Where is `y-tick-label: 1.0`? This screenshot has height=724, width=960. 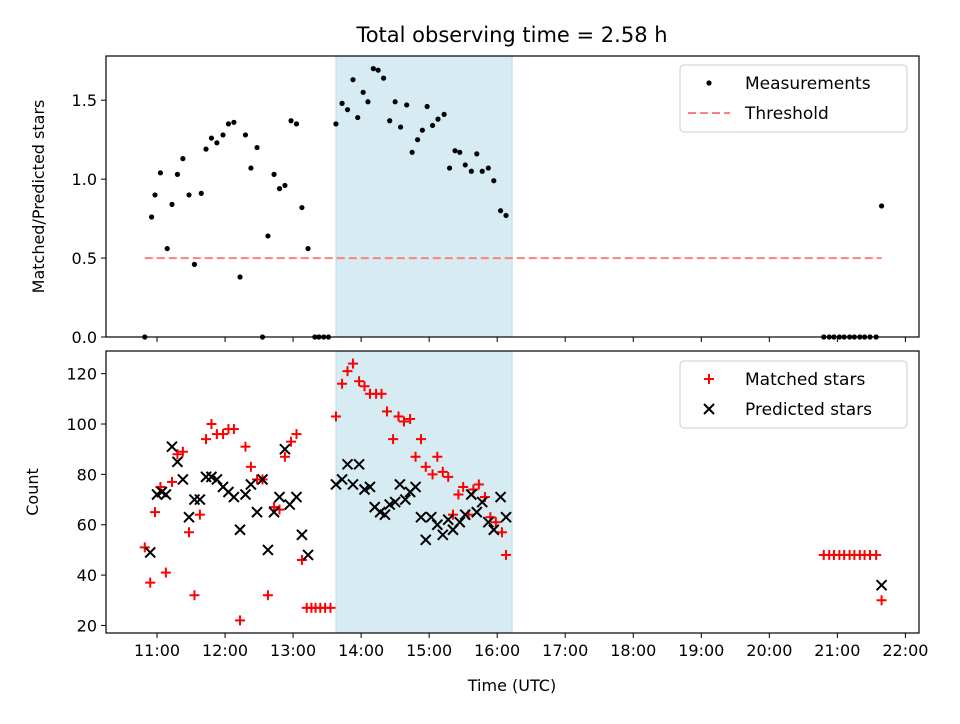 y-tick-label: 1.0 is located at coordinates (84, 179).